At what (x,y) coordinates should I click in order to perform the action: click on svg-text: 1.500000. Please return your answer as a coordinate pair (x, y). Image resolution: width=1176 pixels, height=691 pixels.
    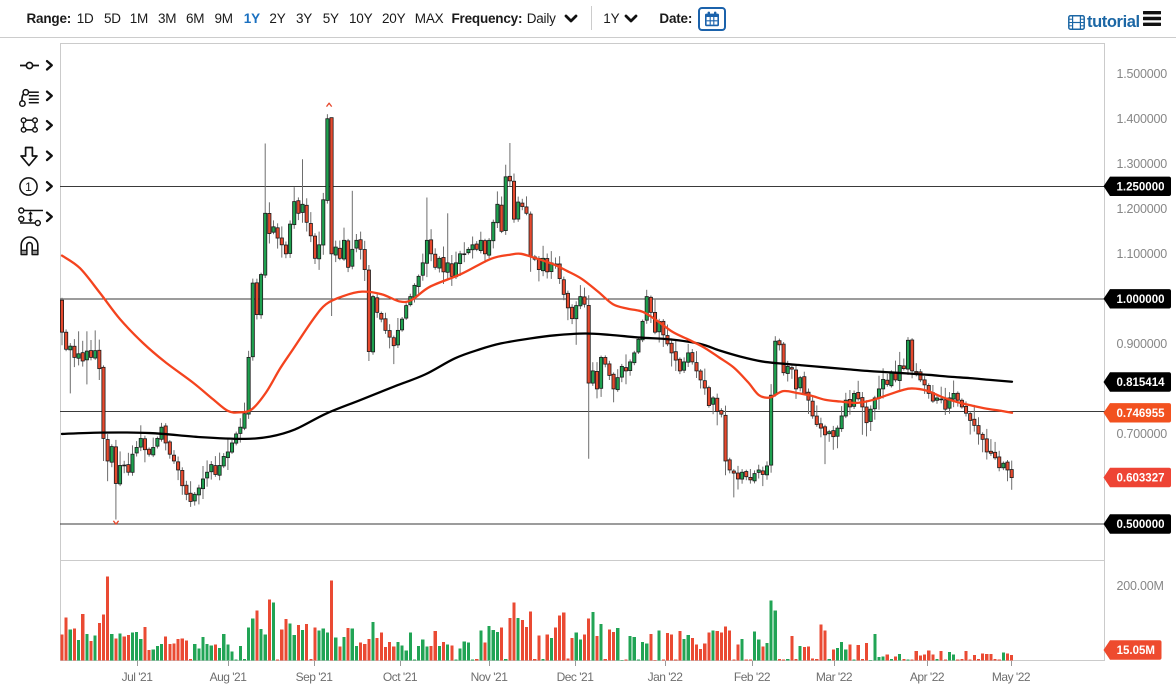
    Looking at the image, I should click on (1142, 74).